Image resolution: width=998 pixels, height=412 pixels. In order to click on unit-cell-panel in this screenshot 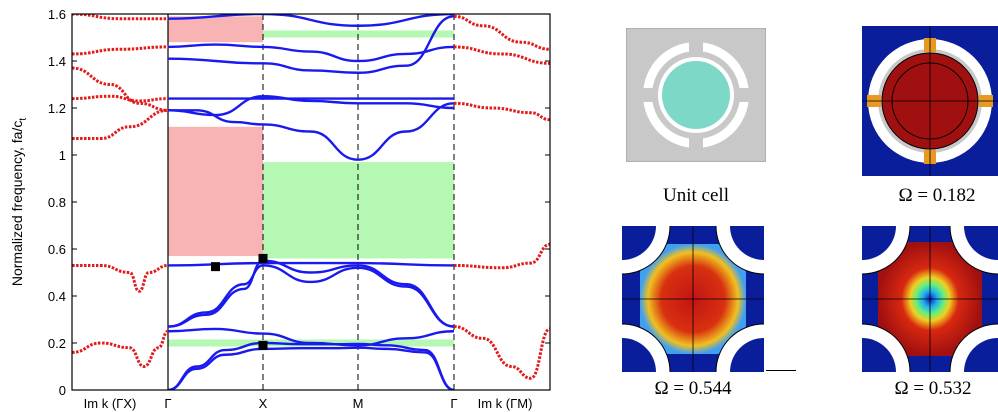, I will do `click(696, 95)`.